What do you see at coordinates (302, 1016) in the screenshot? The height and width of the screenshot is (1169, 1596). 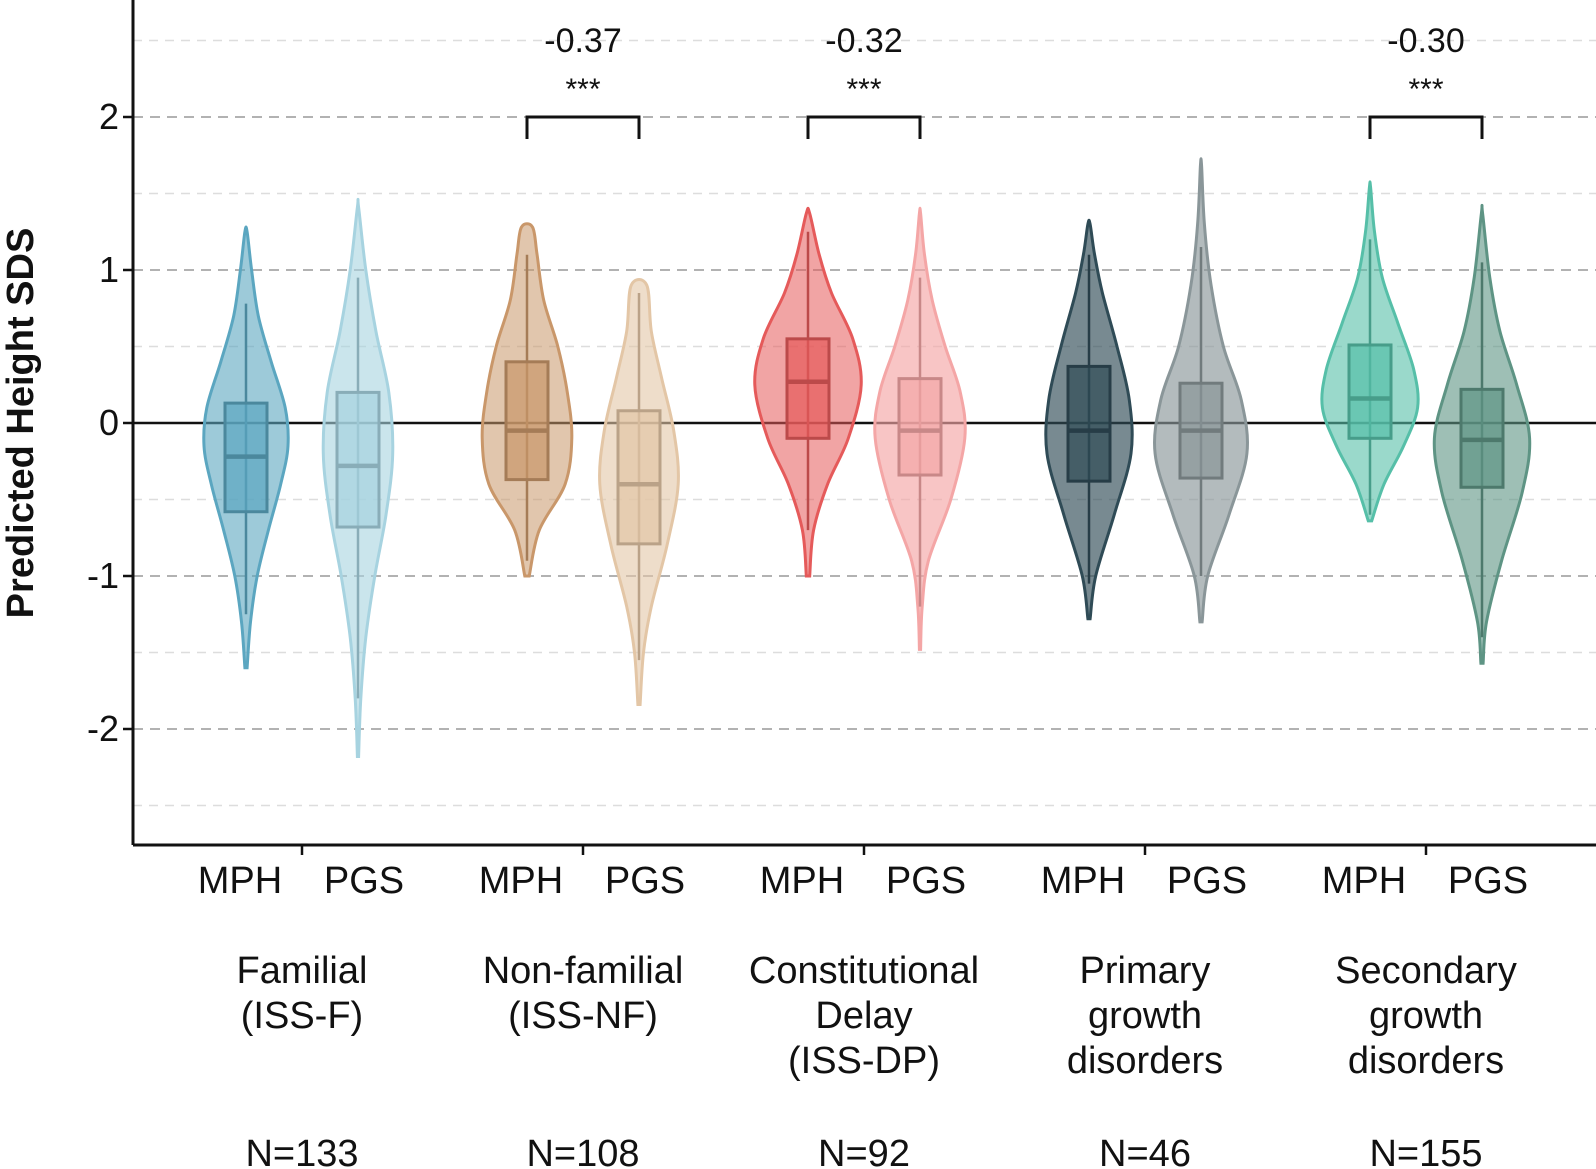 I see `group-label-line: (ISS-F)` at bounding box center [302, 1016].